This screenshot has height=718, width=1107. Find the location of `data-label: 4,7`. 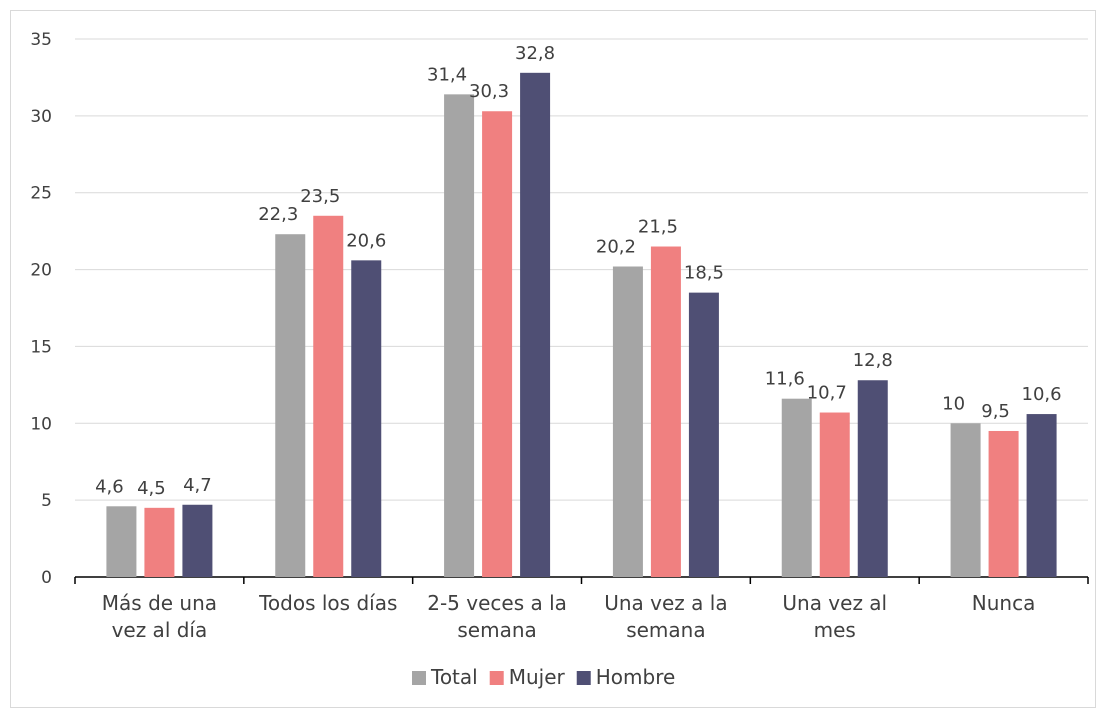

data-label: 4,7 is located at coordinates (197, 485).